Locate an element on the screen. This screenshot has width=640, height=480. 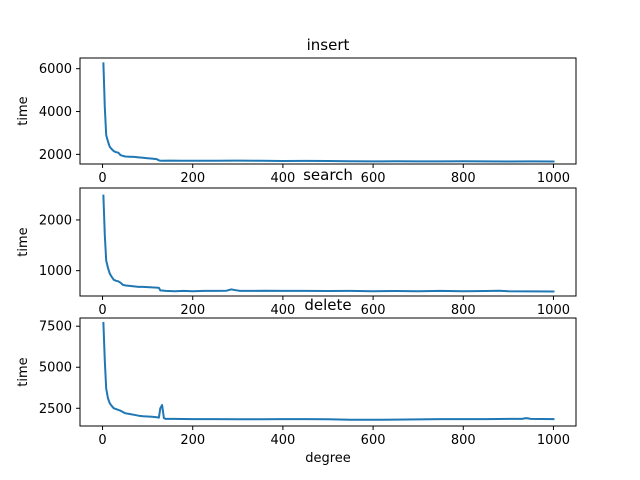
y-tick-label: 1000 is located at coordinates (55, 271).